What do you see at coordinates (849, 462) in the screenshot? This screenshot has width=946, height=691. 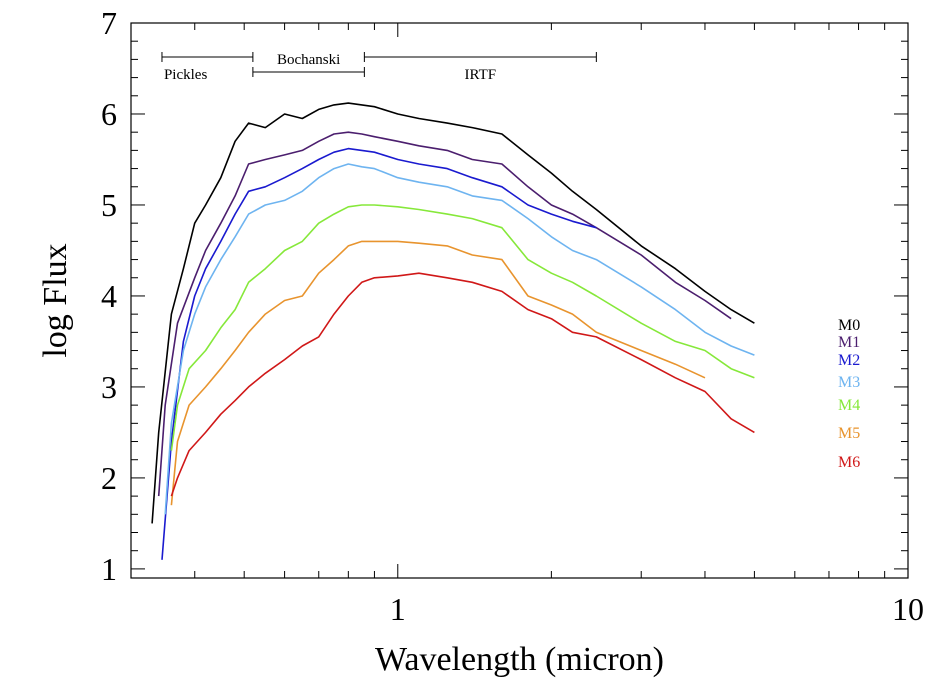 I see `legend-label-m6: M6` at bounding box center [849, 462].